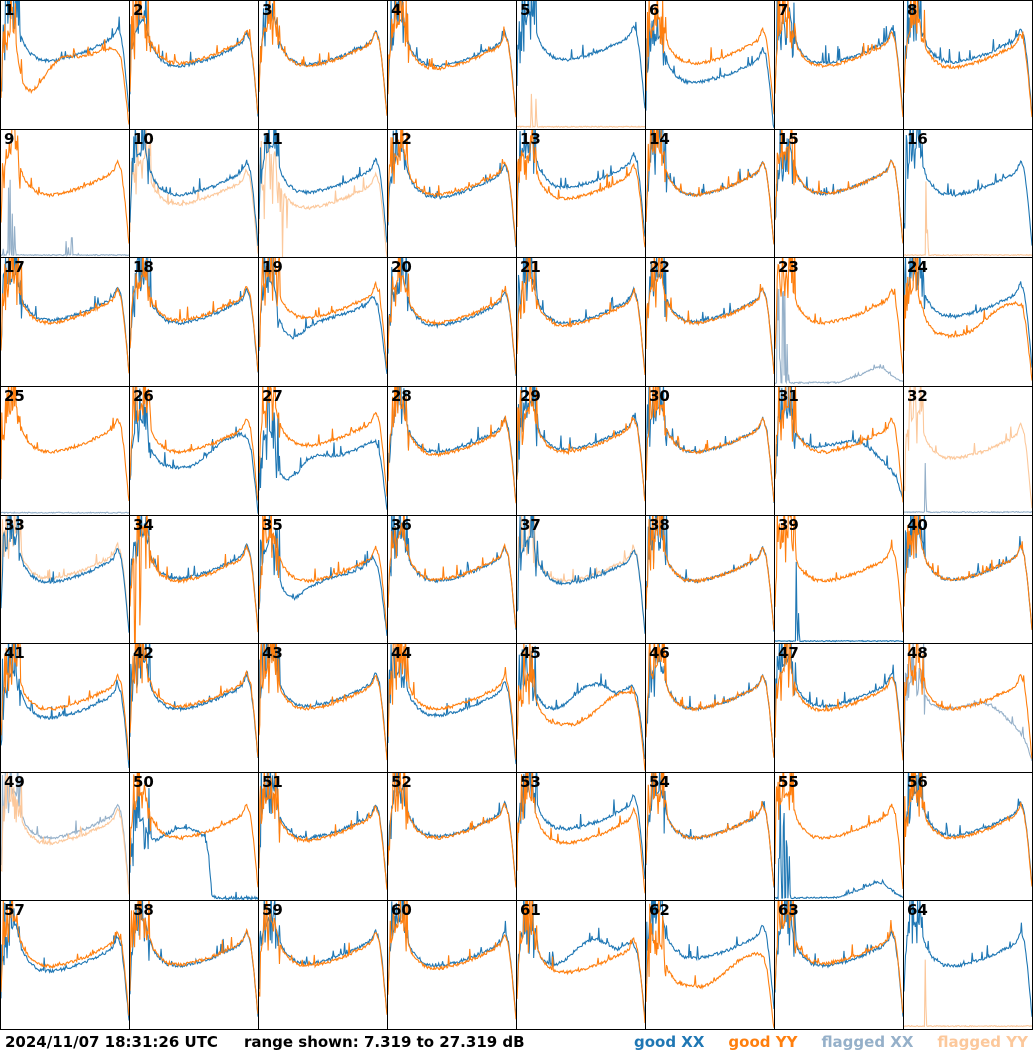  I want to click on antenna-number: 38, so click(659, 524).